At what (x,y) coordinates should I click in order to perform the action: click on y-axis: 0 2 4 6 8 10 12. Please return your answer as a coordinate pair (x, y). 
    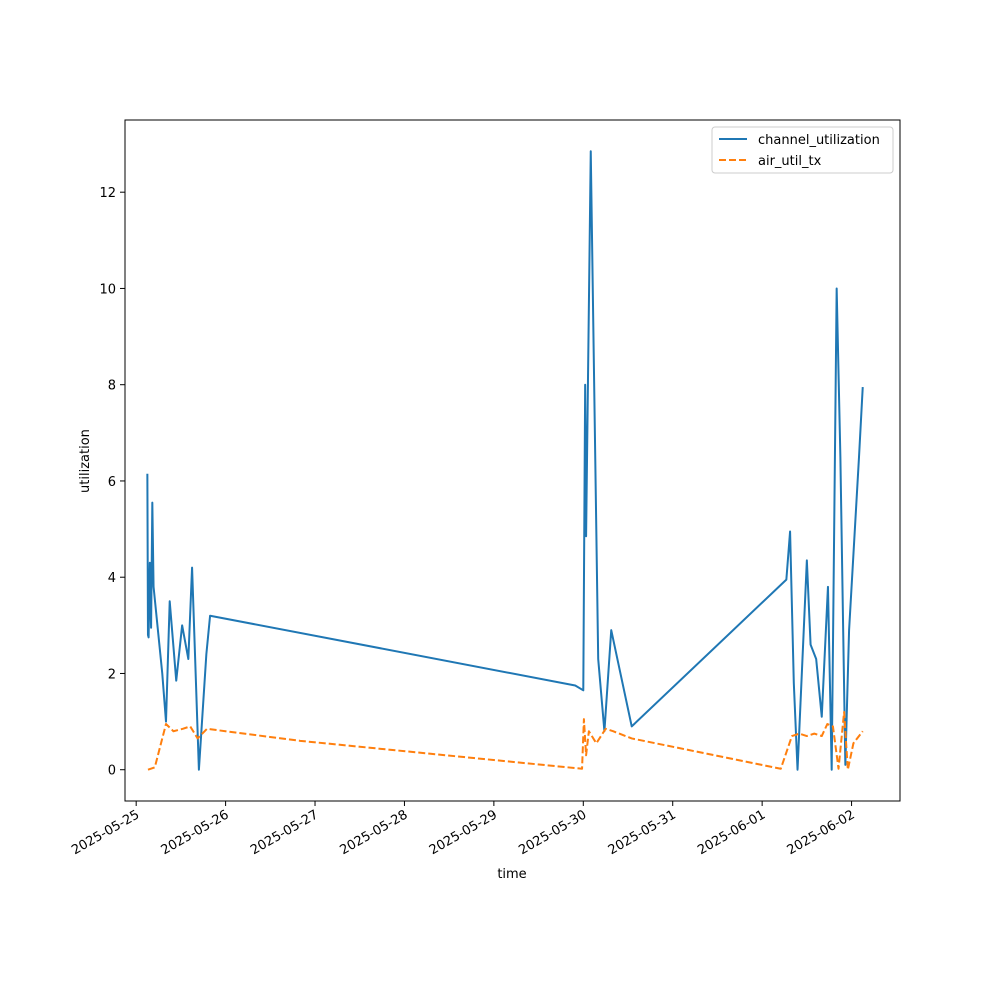
    Looking at the image, I should click on (112, 482).